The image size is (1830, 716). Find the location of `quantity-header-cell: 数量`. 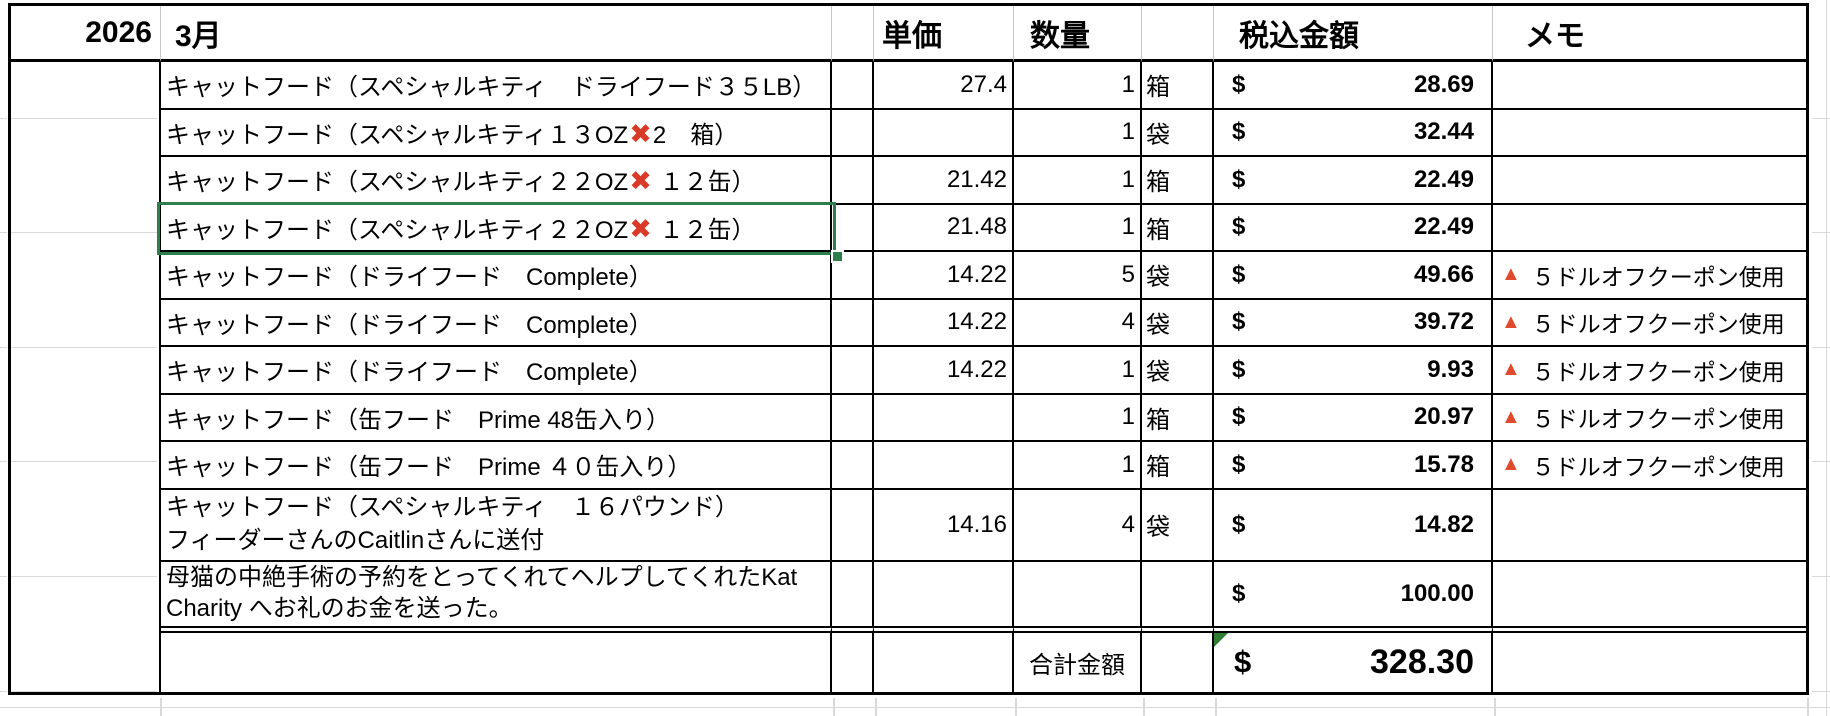

quantity-header-cell: 数量 is located at coordinates (1078, 34).